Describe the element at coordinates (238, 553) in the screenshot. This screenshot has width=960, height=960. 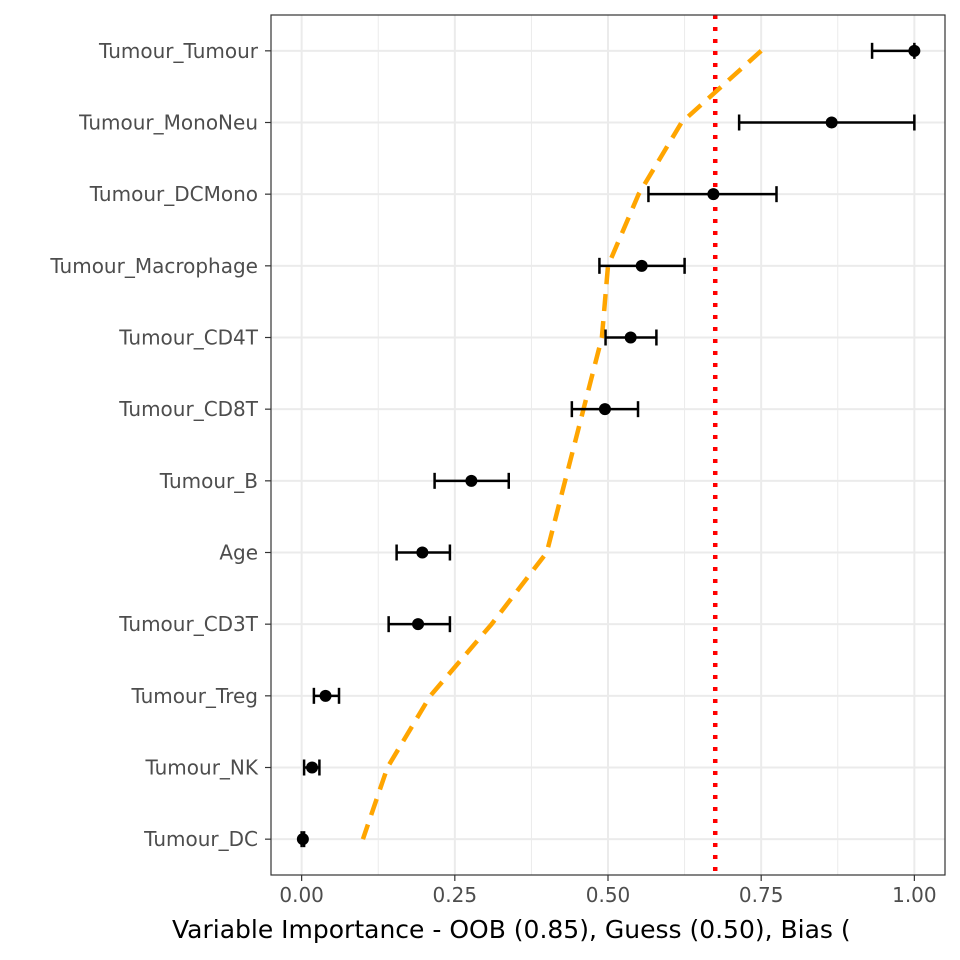
I see `y-tick-label: Age` at that location.